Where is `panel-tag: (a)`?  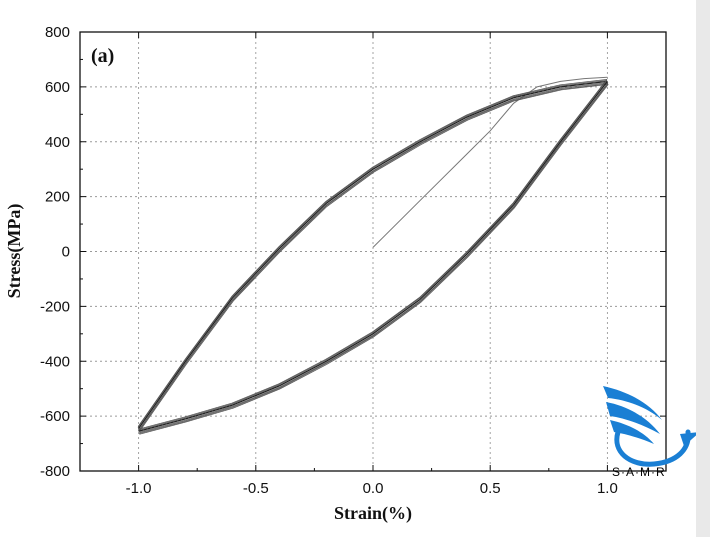 panel-tag: (a) is located at coordinates (102, 56).